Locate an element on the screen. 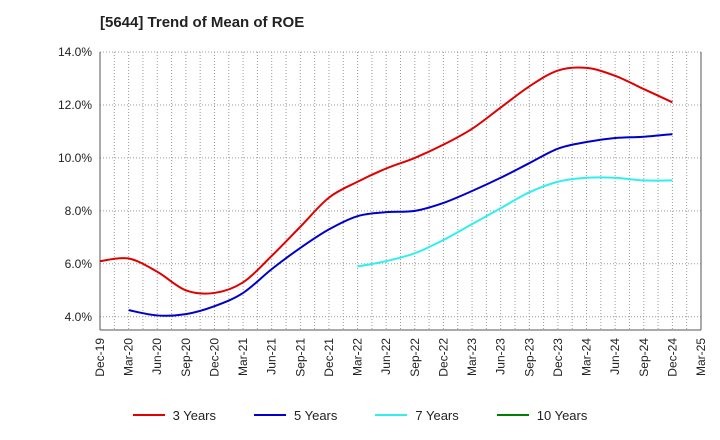 The height and width of the screenshot is (440, 720). x-tick-label: Mar-21 is located at coordinates (243, 357).